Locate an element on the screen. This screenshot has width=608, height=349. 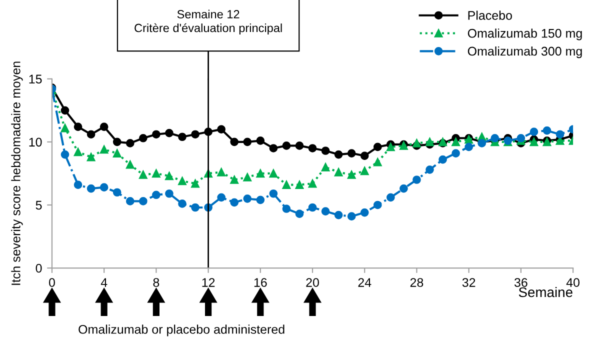
x-tick-label: 8 is located at coordinates (156, 282).